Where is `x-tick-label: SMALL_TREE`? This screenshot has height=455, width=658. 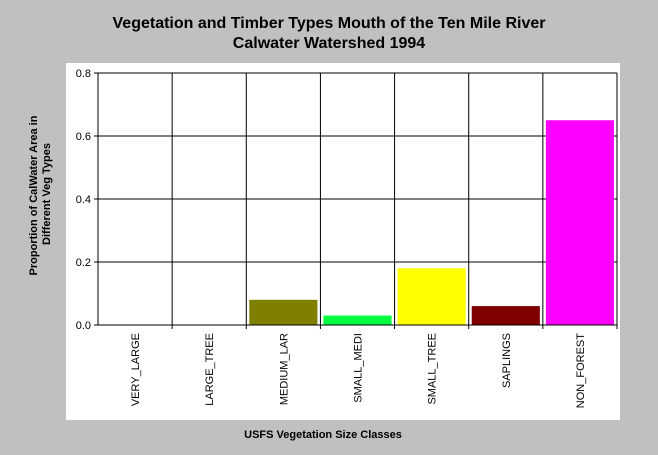 x-tick-label: SMALL_TREE is located at coordinates (433, 369).